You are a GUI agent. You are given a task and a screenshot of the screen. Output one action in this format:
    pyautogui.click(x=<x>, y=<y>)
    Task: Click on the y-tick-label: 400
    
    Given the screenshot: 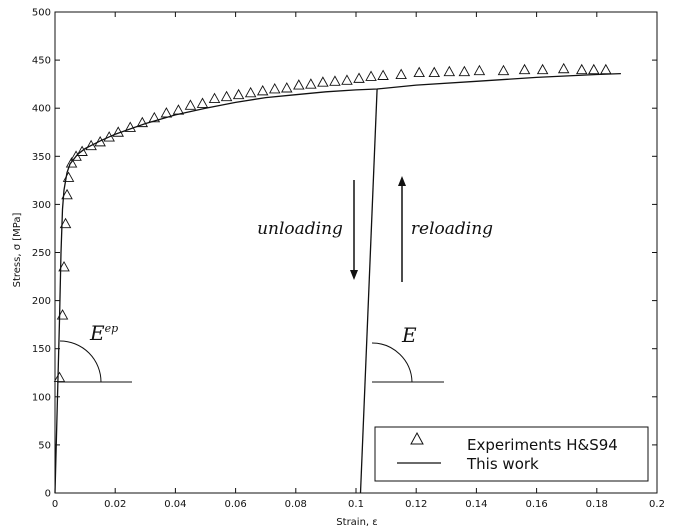 What is the action you would take?
    pyautogui.click(x=41, y=109)
    